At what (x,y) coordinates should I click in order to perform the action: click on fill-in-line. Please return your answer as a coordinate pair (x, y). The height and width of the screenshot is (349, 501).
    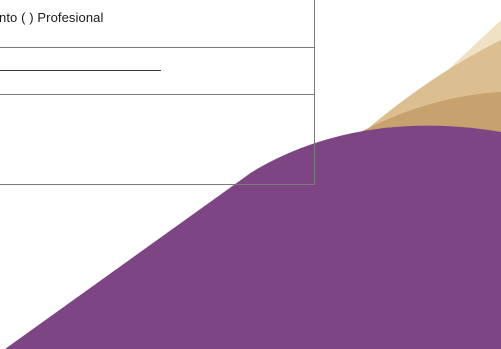
    Looking at the image, I should click on (80, 70).